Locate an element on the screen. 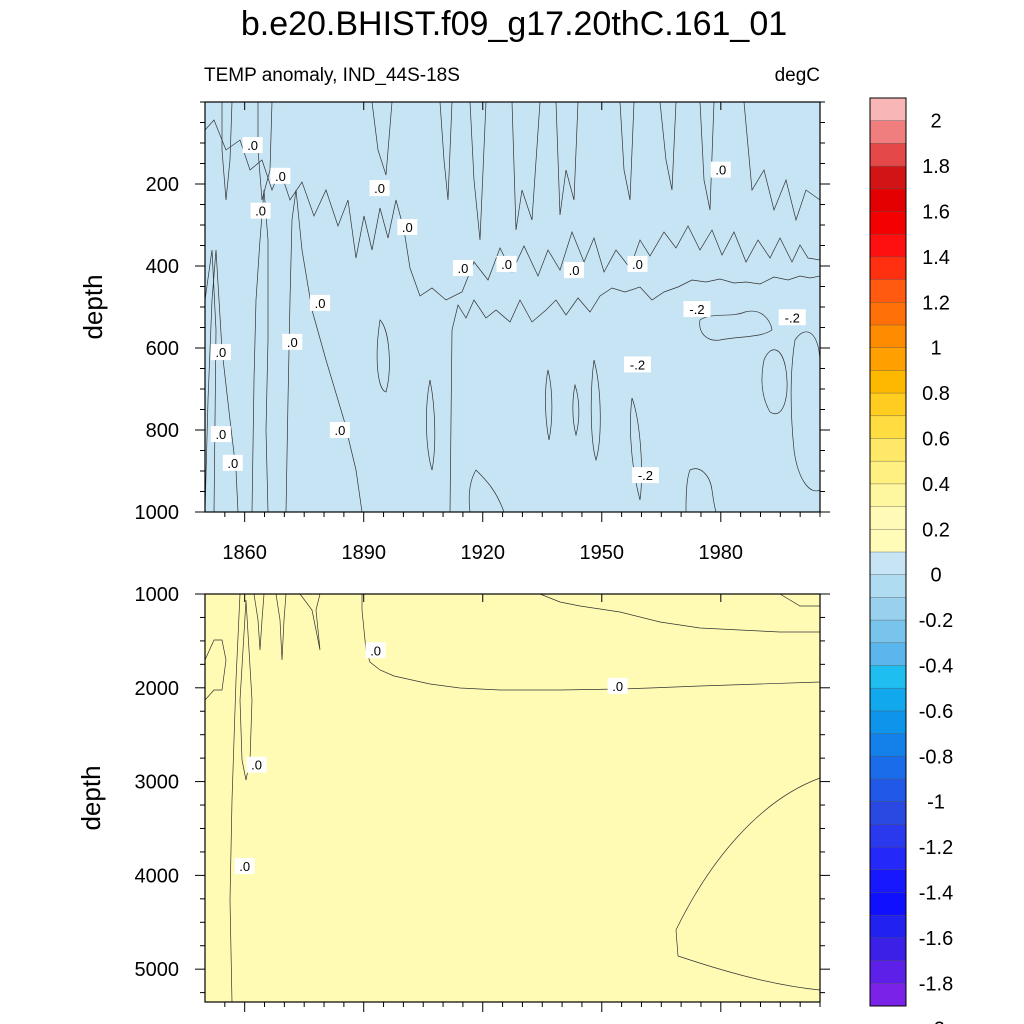  colorbar-label: 0.2 is located at coordinates (936, 530).